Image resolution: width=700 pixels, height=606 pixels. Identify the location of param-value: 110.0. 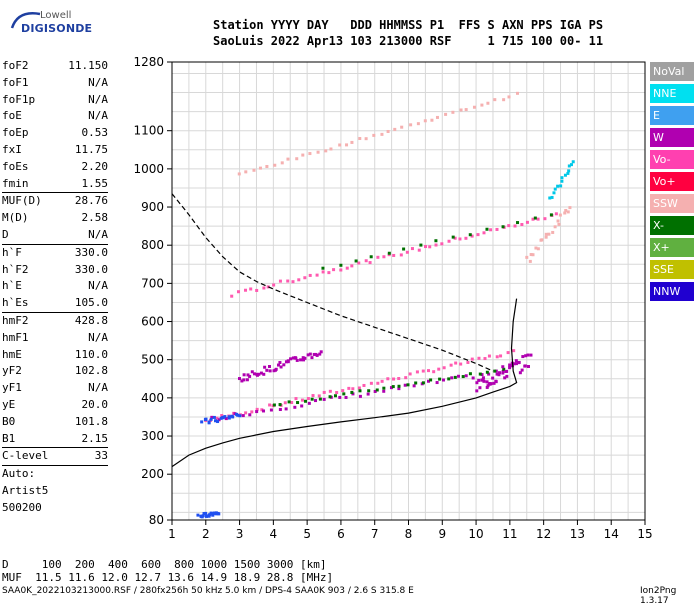
(91, 354).